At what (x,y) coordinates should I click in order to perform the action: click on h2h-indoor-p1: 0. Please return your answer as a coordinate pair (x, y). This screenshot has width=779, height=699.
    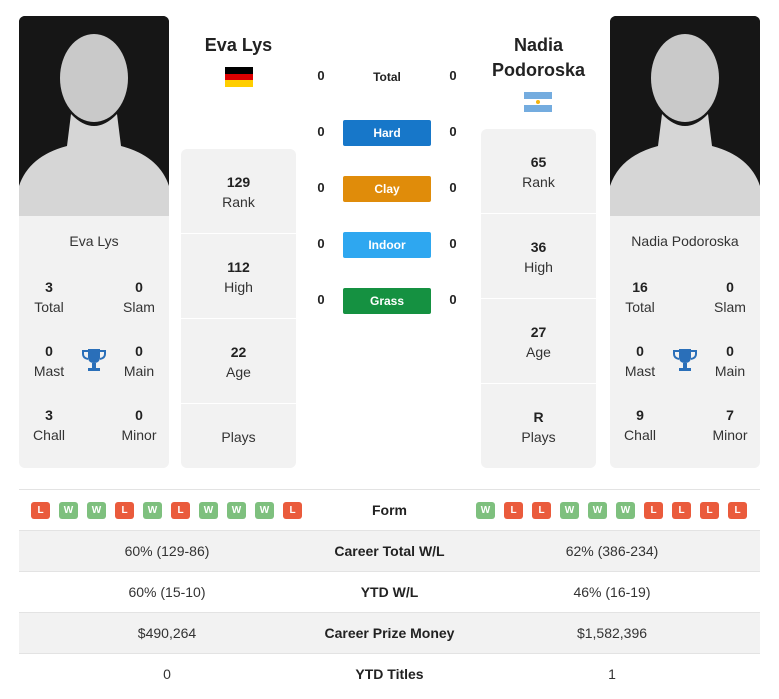
    Looking at the image, I should click on (321, 243).